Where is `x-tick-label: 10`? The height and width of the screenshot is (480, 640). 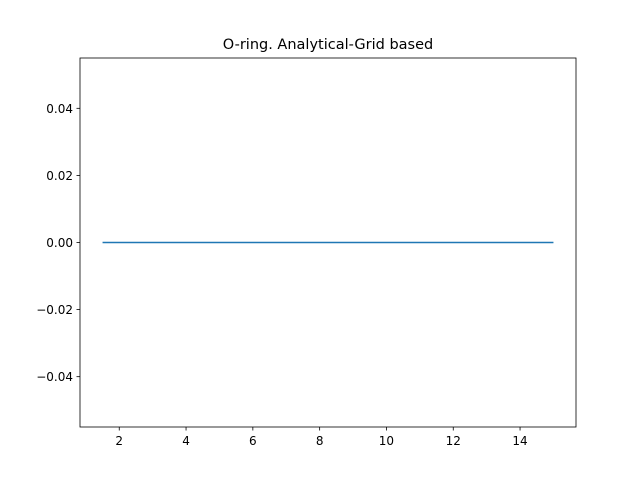 x-tick-label: 10 is located at coordinates (386, 441).